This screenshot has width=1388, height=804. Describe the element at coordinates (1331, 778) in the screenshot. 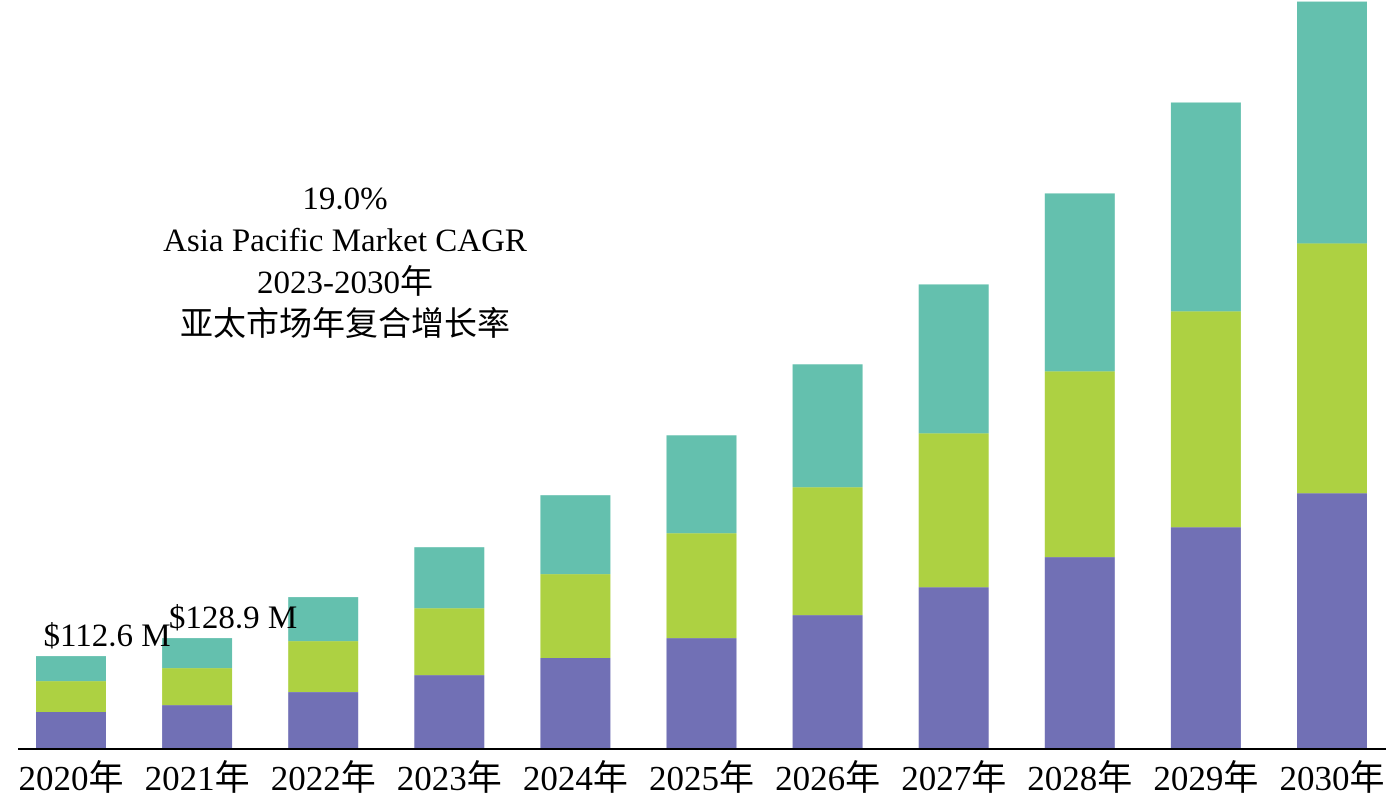

I see `x-tick-label: 2030年` at that location.